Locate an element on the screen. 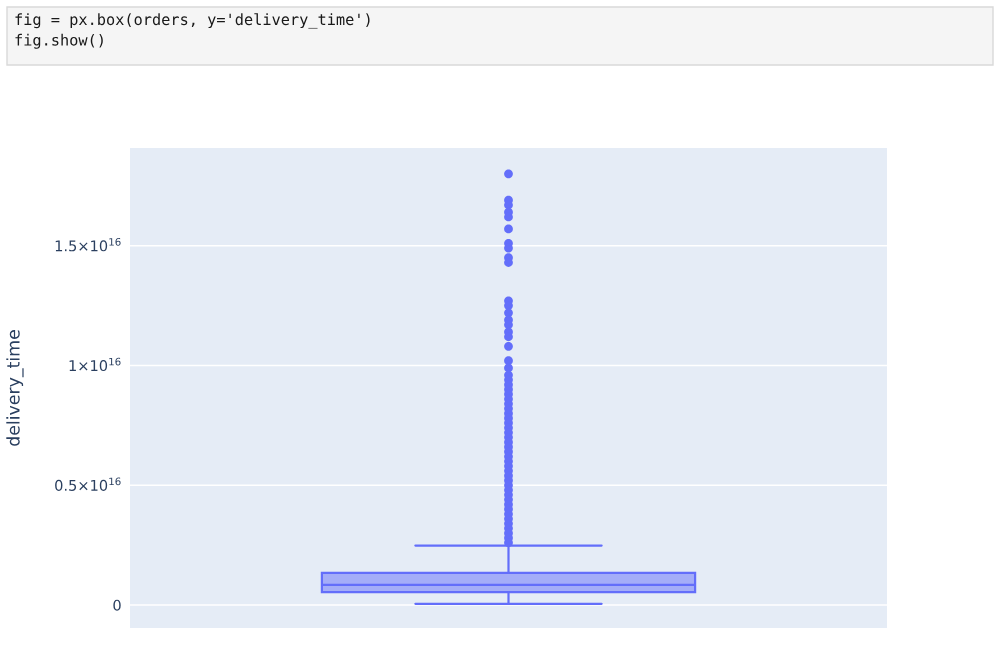 The image size is (1005, 646). y-tick-label: 1×10$^{16}$ is located at coordinates (95, 364).